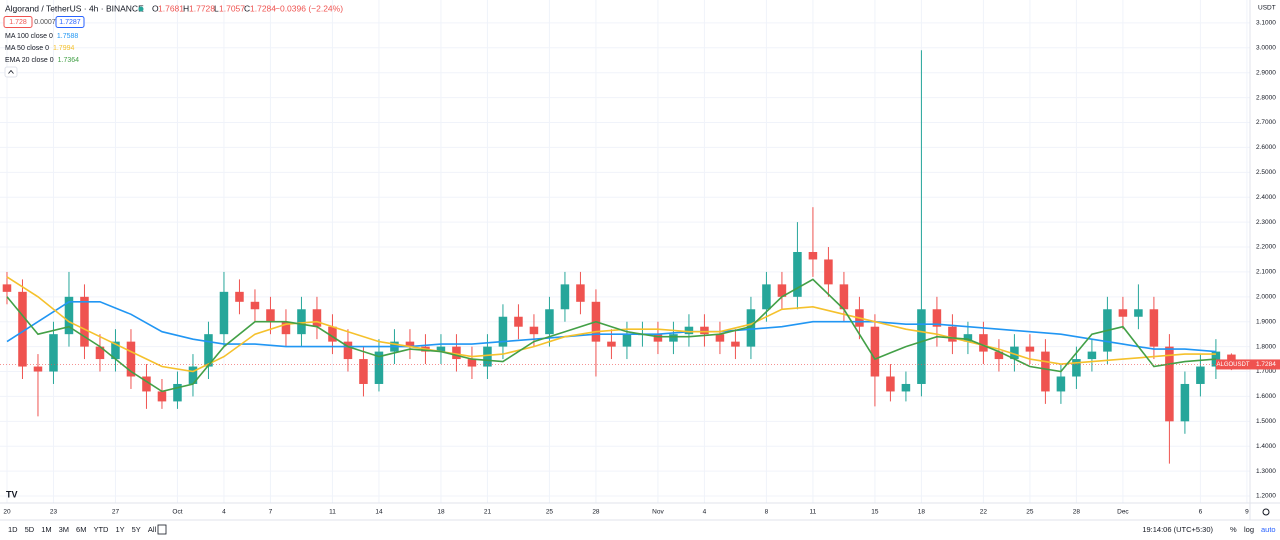 This screenshot has height=540, width=1280. Describe the element at coordinates (162, 529) in the screenshot. I see `compare-icon` at that location.